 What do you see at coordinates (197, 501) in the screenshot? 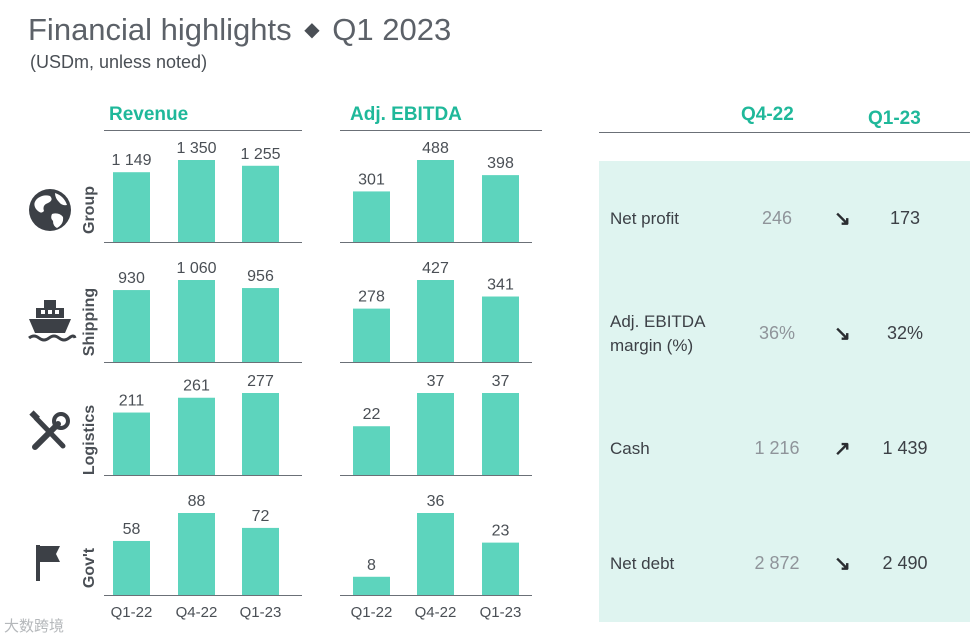
I see `data-label-revenue-gov-t-q4-22: 88` at bounding box center [197, 501].